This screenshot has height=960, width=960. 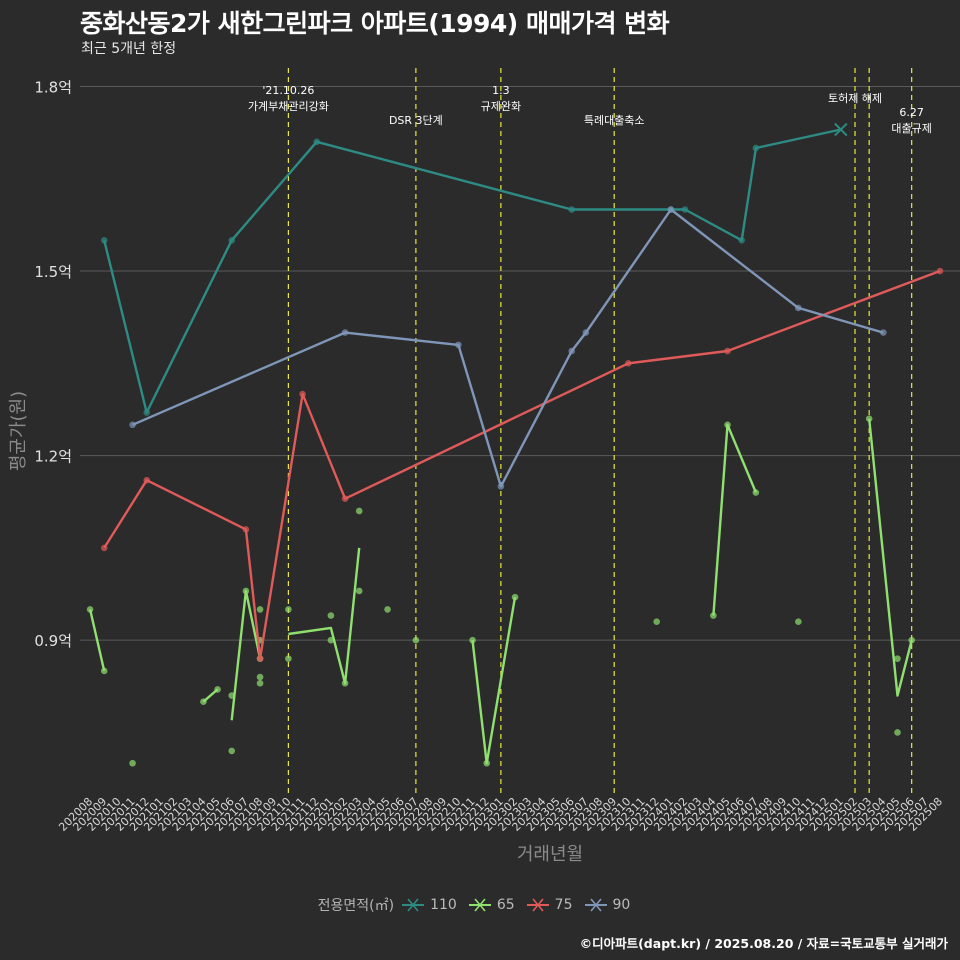 I want to click on y-axis-label: 평균가(원), so click(x=18, y=431).